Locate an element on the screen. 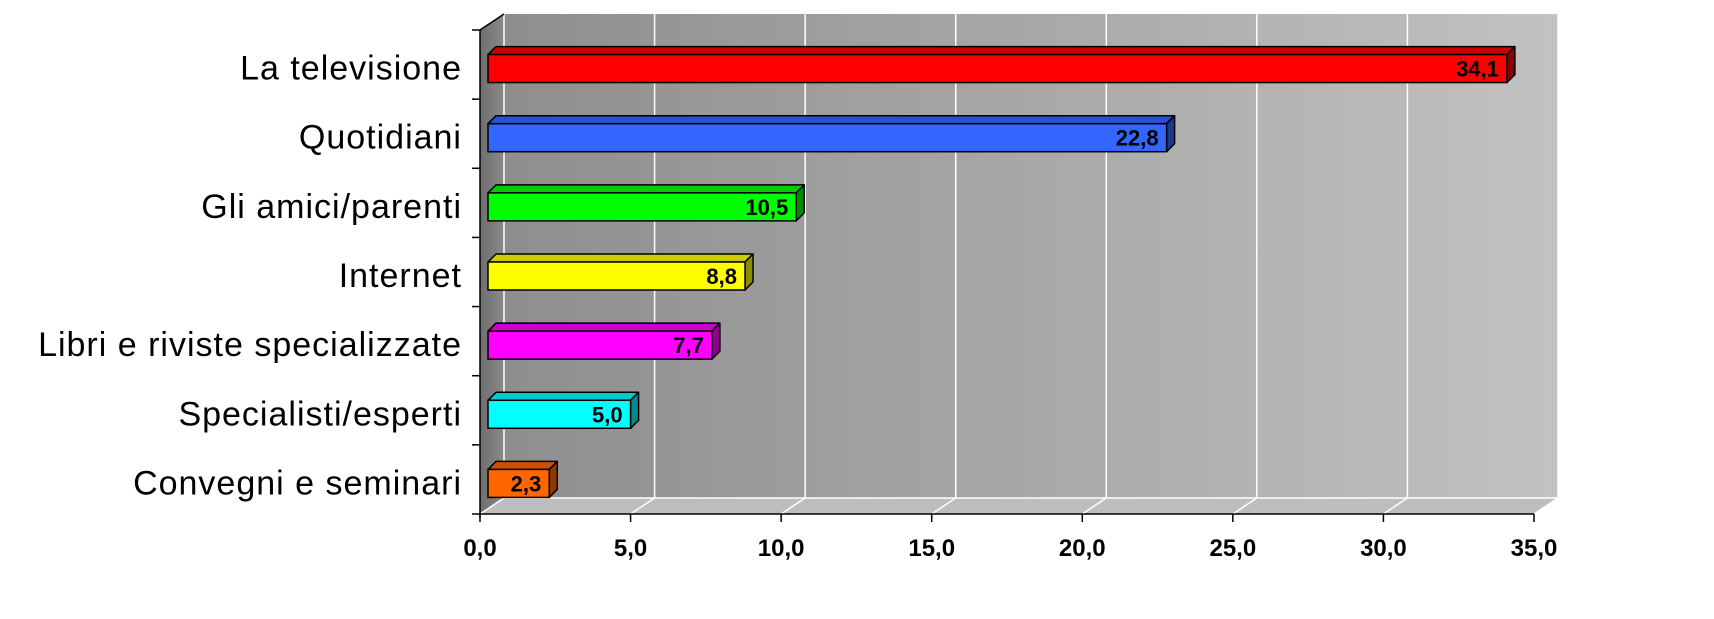 The width and height of the screenshot is (1714, 619). y-axis-depth-line is located at coordinates (492, 22).